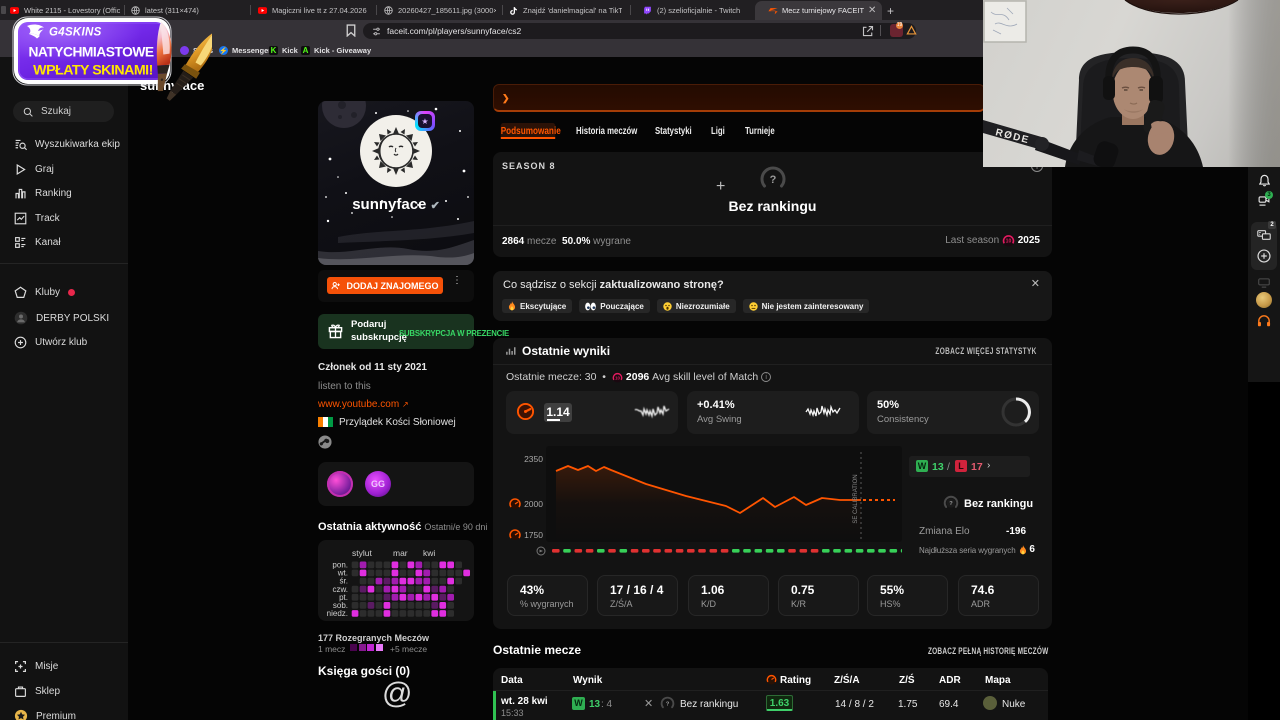  Describe the element at coordinates (344, 581) in the screenshot. I see `svg-text: śr.` at that location.